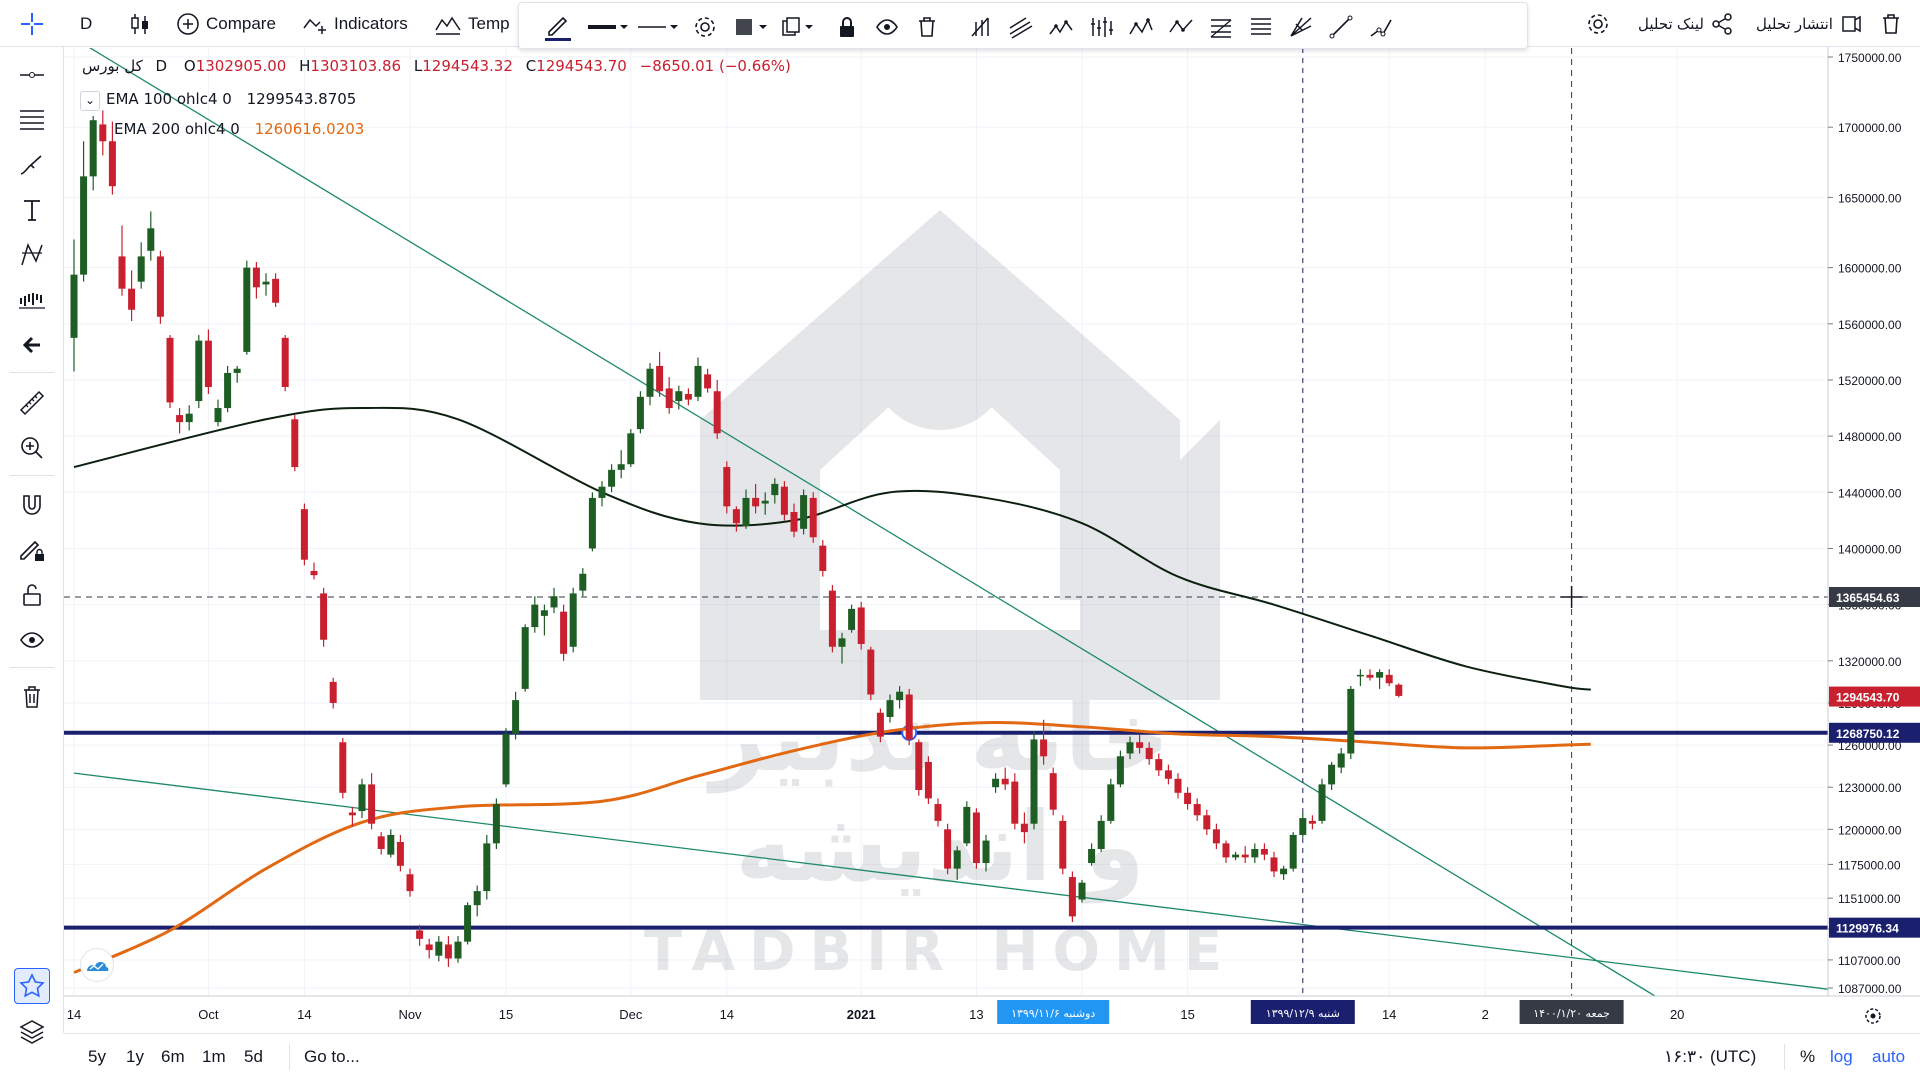 The width and height of the screenshot is (1920, 1080). Describe the element at coordinates (32, 595) in the screenshot. I see `lock-all-tool` at that location.